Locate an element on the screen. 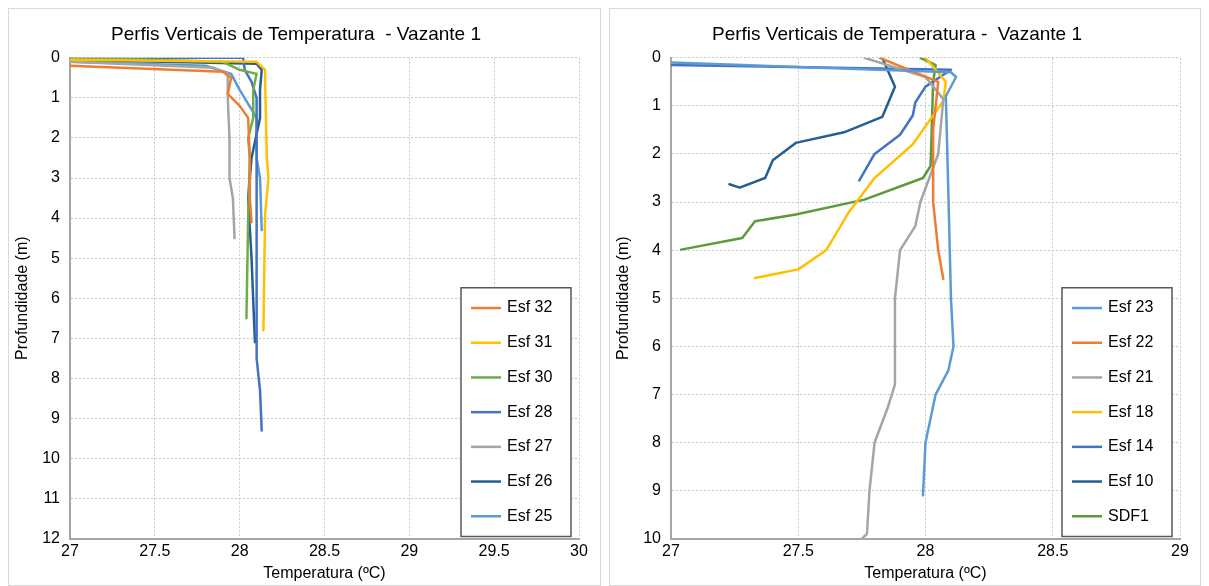  legend-label: Esf 30 is located at coordinates (530, 376).